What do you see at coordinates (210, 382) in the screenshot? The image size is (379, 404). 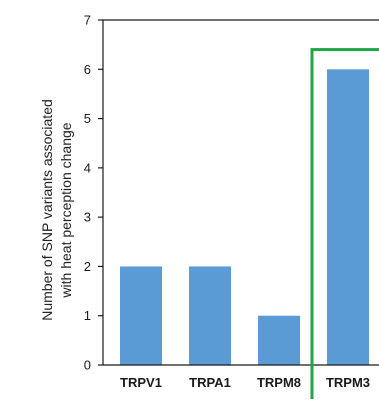 I see `x-category-label-trpa1: TRPA1` at bounding box center [210, 382].